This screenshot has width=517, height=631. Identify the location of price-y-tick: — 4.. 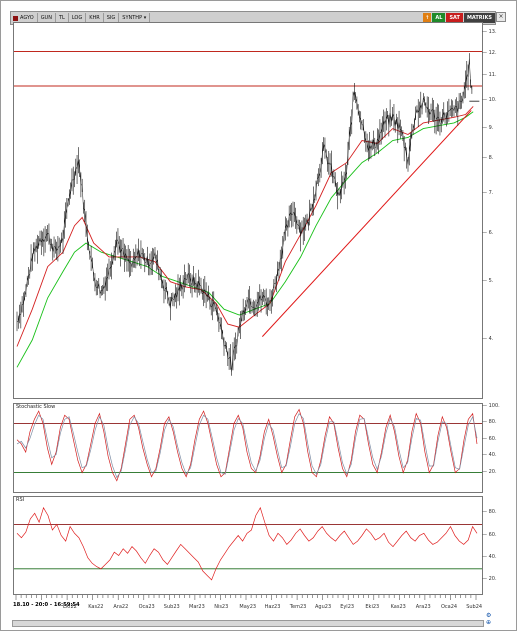
(488, 338).